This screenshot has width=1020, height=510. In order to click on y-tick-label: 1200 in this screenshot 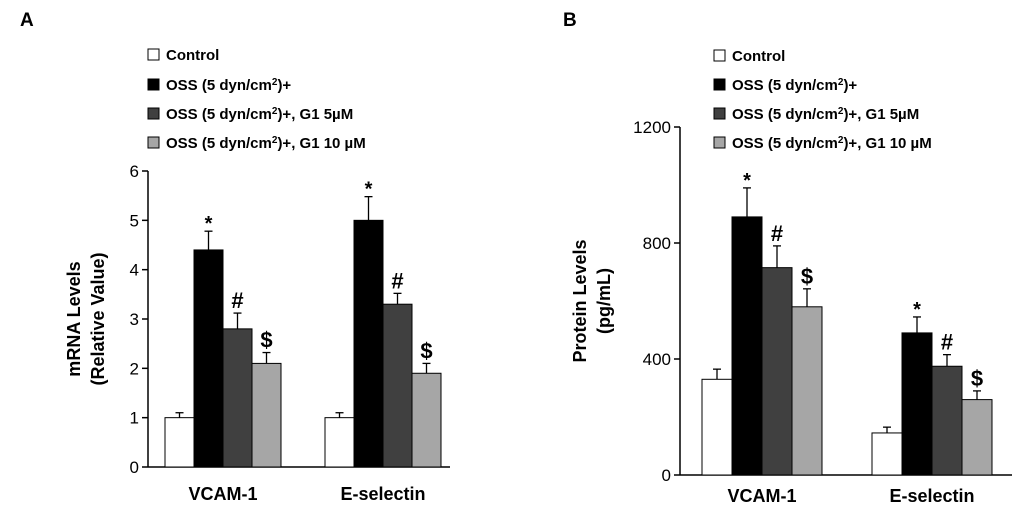, I will do `click(652, 127)`.